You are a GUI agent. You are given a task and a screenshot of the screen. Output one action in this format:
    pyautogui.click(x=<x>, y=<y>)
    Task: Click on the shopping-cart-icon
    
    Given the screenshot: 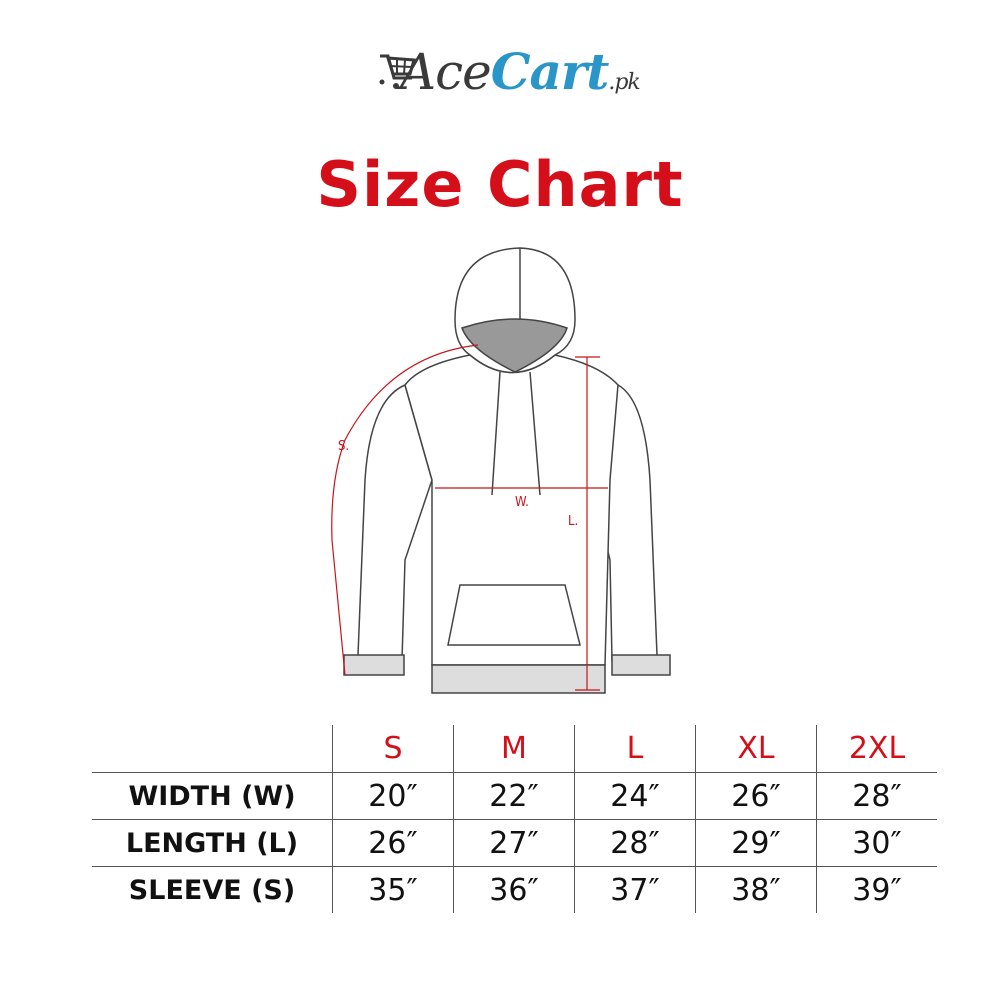 What is the action you would take?
    pyautogui.click(x=397, y=71)
    